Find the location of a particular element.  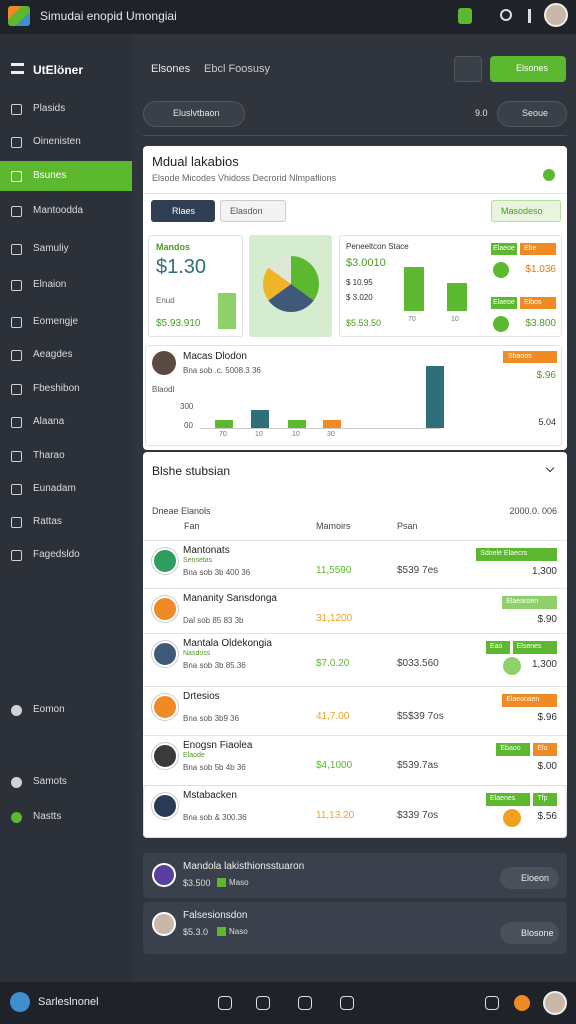

button-label: Elasdon is located at coordinates (246, 211).